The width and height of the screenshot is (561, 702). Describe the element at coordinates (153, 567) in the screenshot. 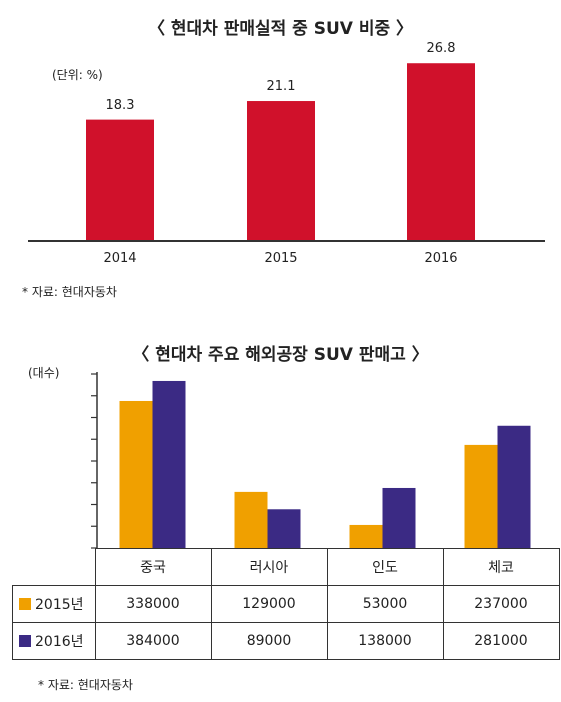

I see `table-header-cell: 중국` at that location.